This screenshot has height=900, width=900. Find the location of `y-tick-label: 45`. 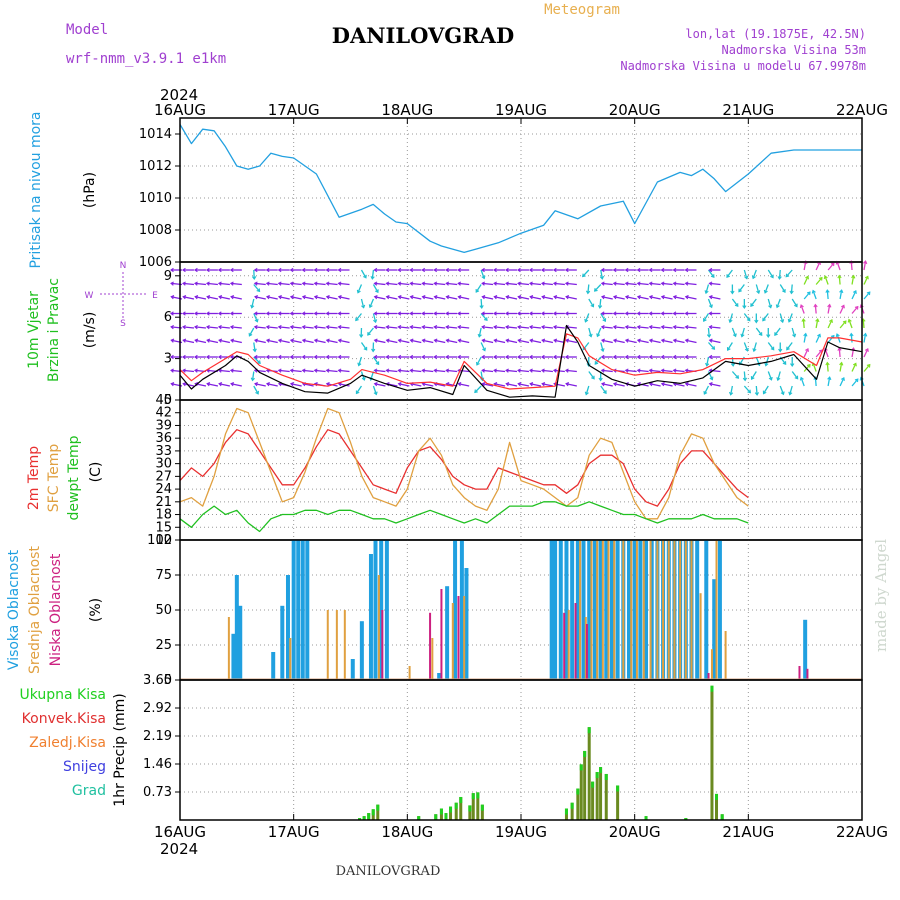

y-tick-label: 45 is located at coordinates (163, 400).